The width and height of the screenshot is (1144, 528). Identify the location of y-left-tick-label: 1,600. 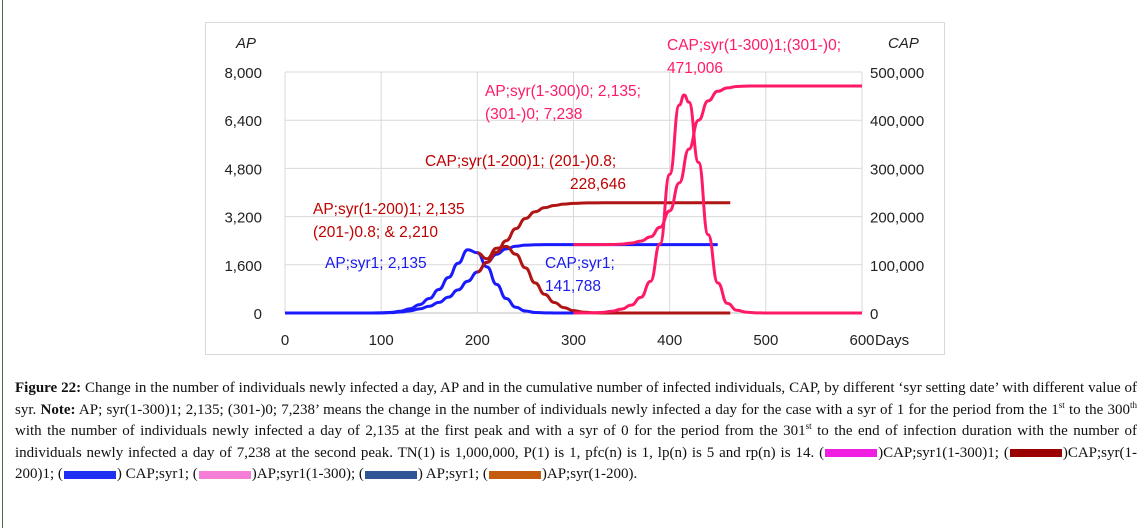
(243, 266).